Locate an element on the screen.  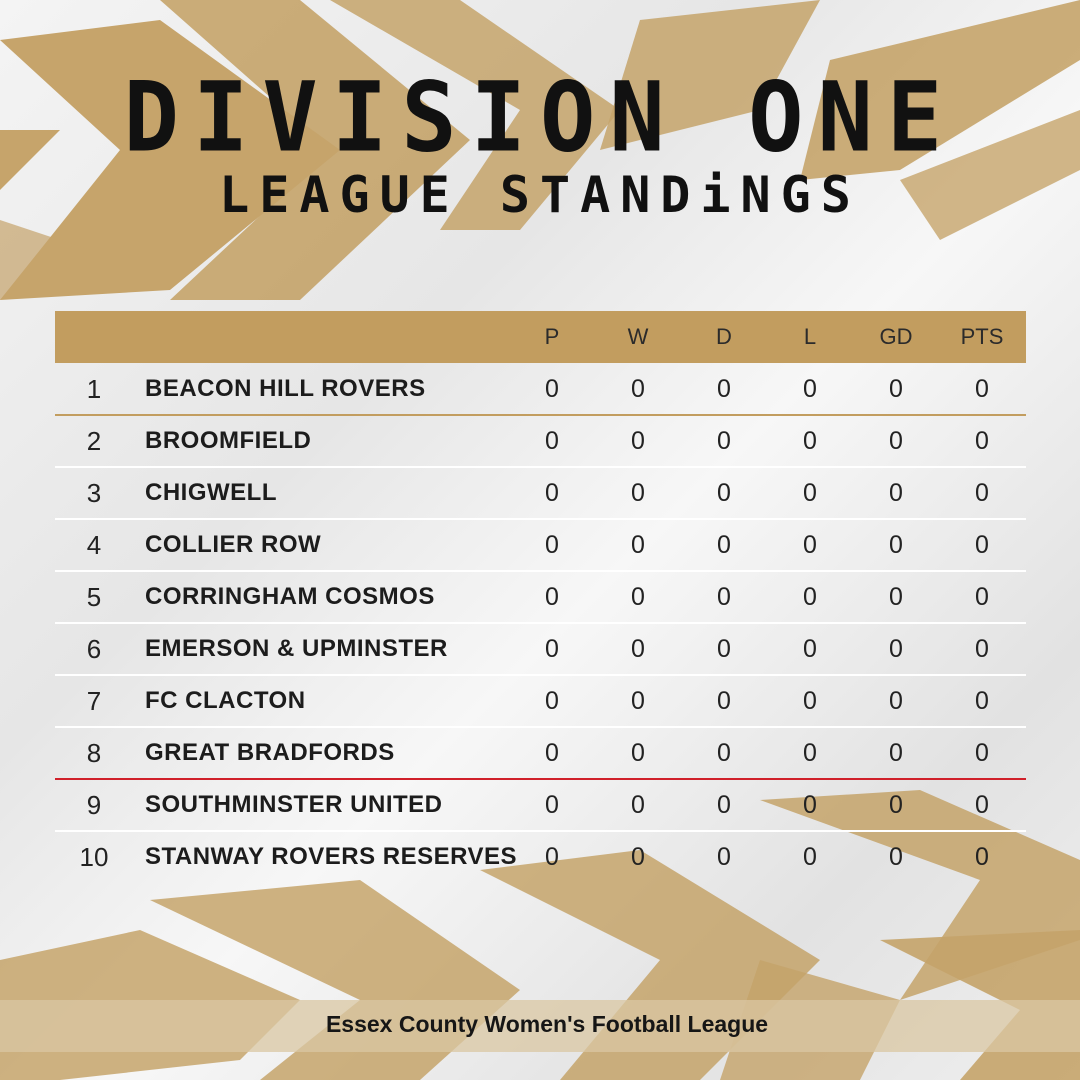
table-row: 2 BROOMFIELD 0 0 0 0 0 0 is located at coordinates (540, 441).